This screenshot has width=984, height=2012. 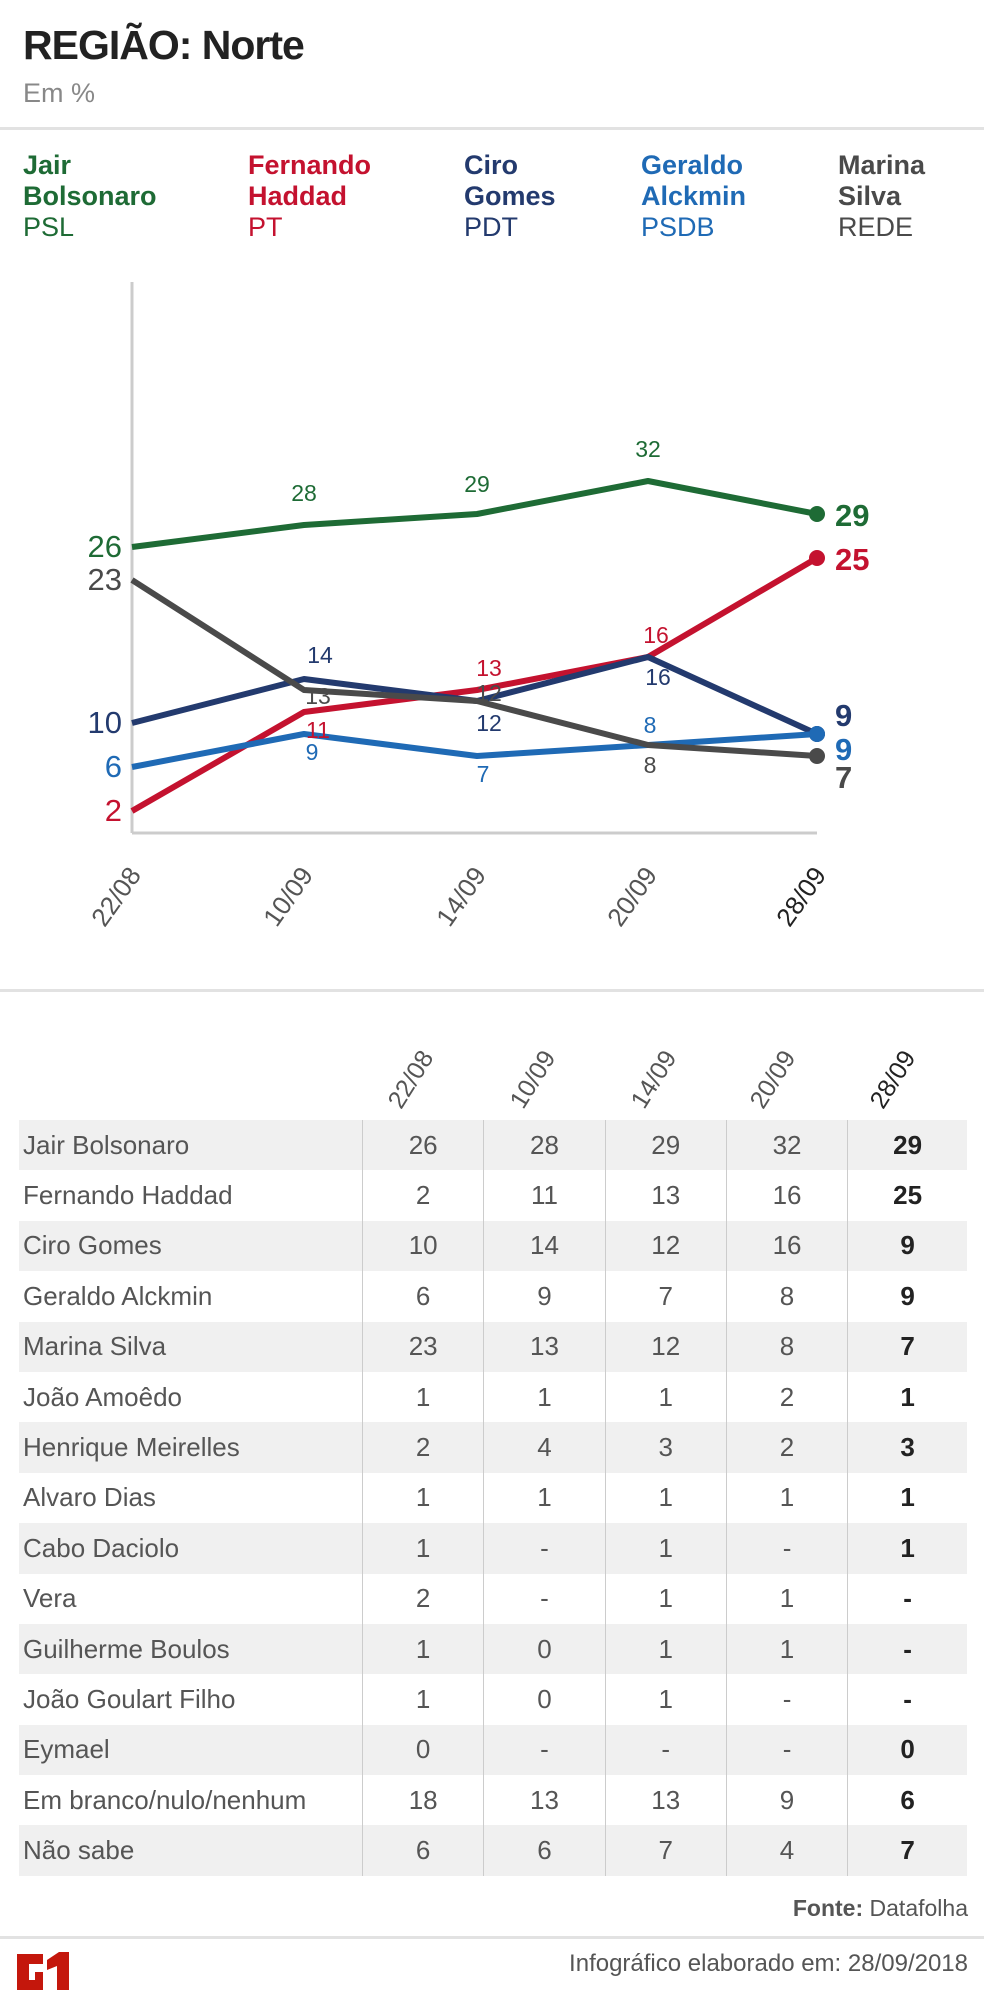 I want to click on legend-party: PDT, so click(x=491, y=227).